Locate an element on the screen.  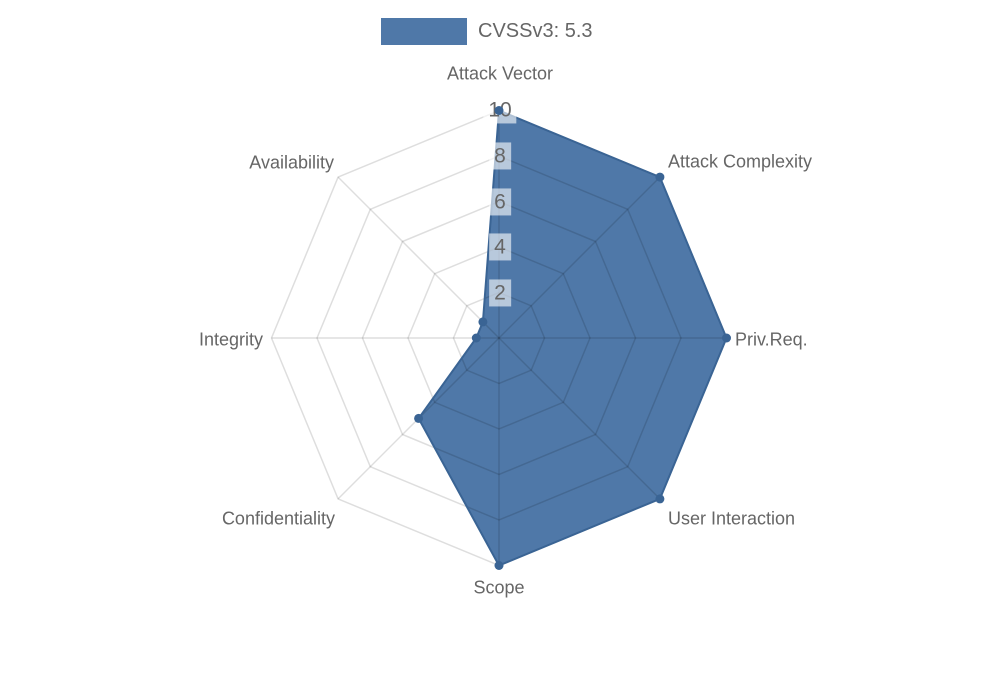
axis-label-priv-req: Priv.Req. is located at coordinates (771, 339).